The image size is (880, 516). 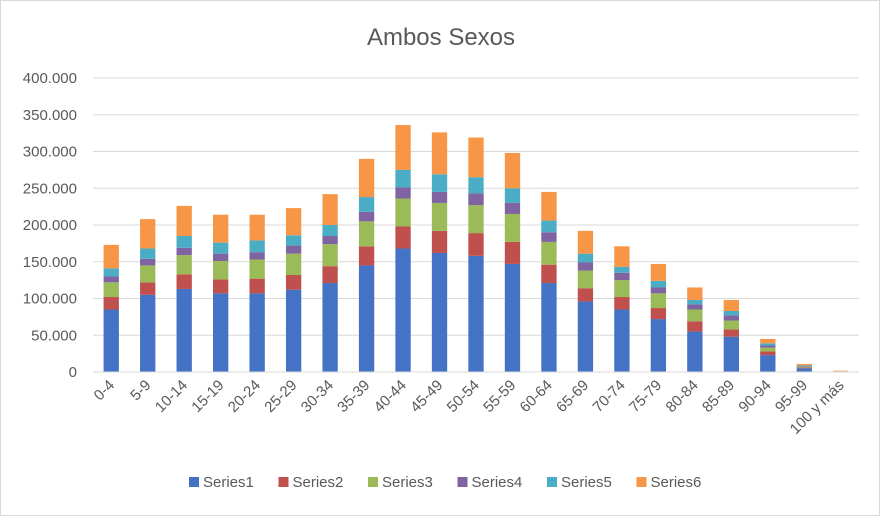 What do you see at coordinates (497, 482) in the screenshot?
I see `legend-label-series4: Series4` at bounding box center [497, 482].